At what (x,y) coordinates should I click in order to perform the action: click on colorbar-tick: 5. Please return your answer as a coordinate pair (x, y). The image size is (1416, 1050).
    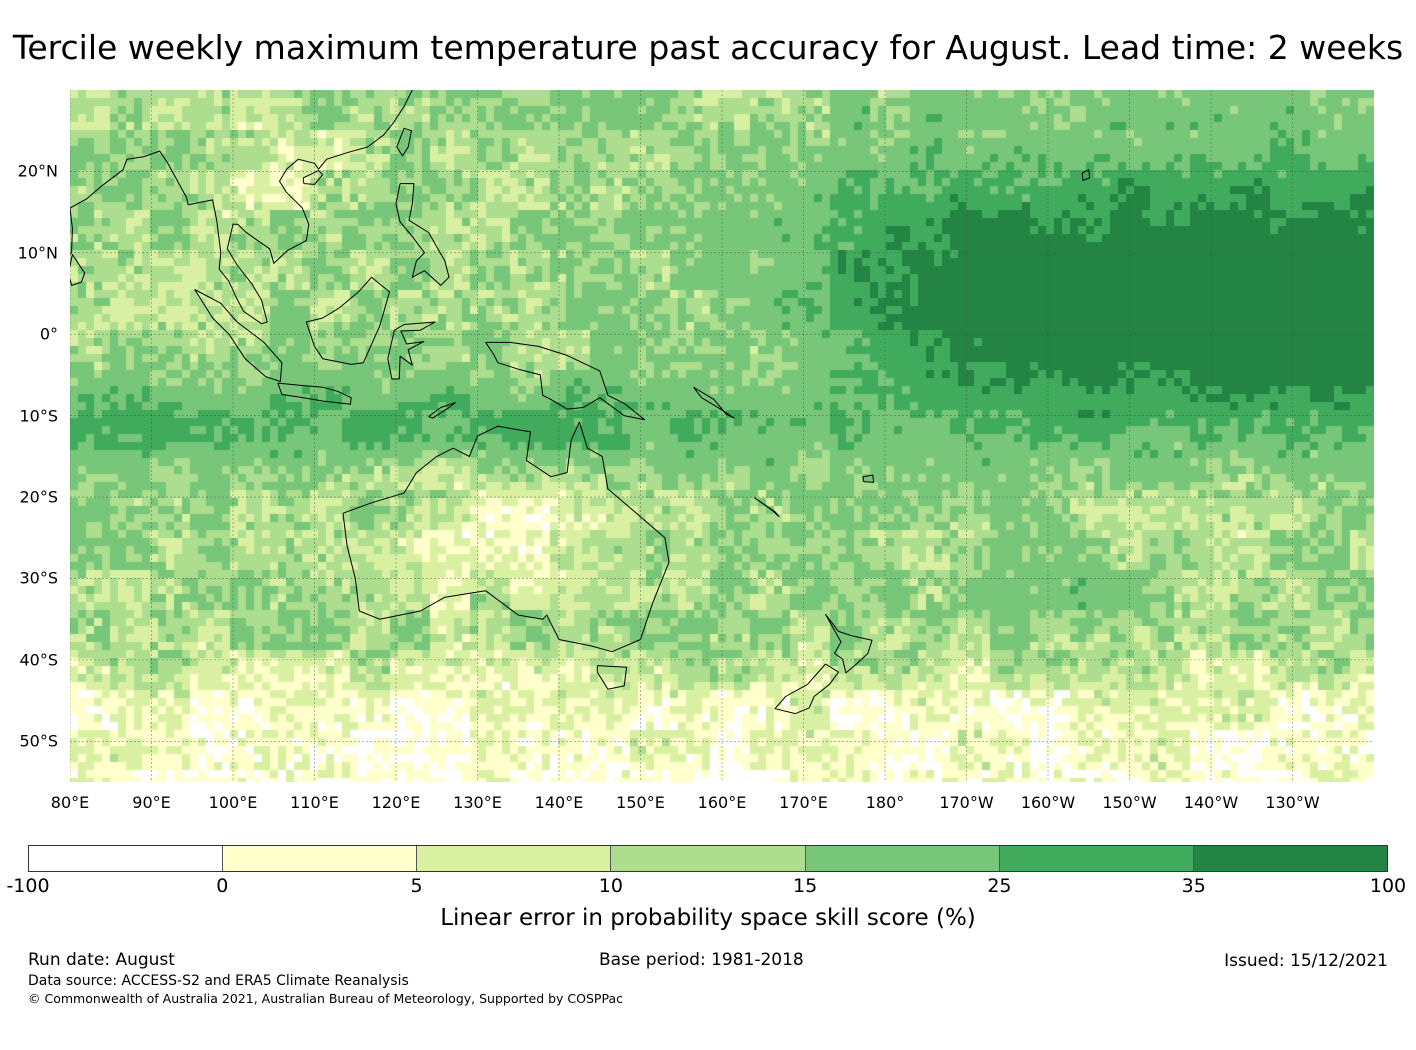
    Looking at the image, I should click on (416, 886).